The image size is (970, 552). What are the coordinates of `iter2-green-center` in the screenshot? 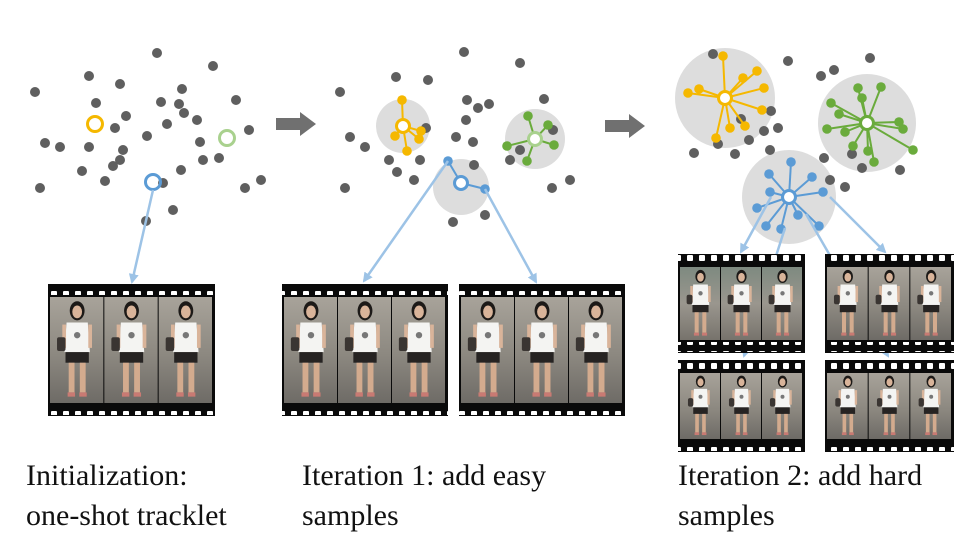 It's located at (867, 123).